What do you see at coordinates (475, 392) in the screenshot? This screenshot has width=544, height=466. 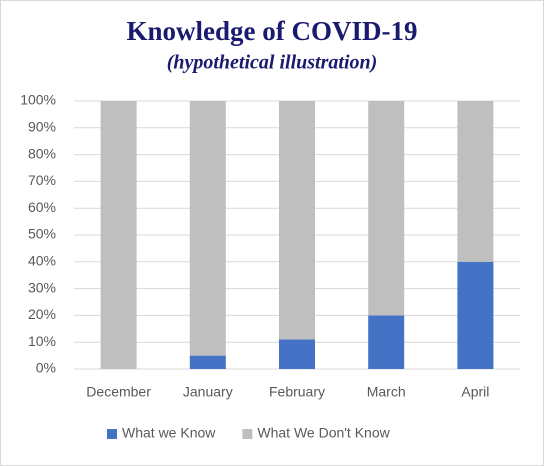 I see `x-tick-label: April` at bounding box center [475, 392].